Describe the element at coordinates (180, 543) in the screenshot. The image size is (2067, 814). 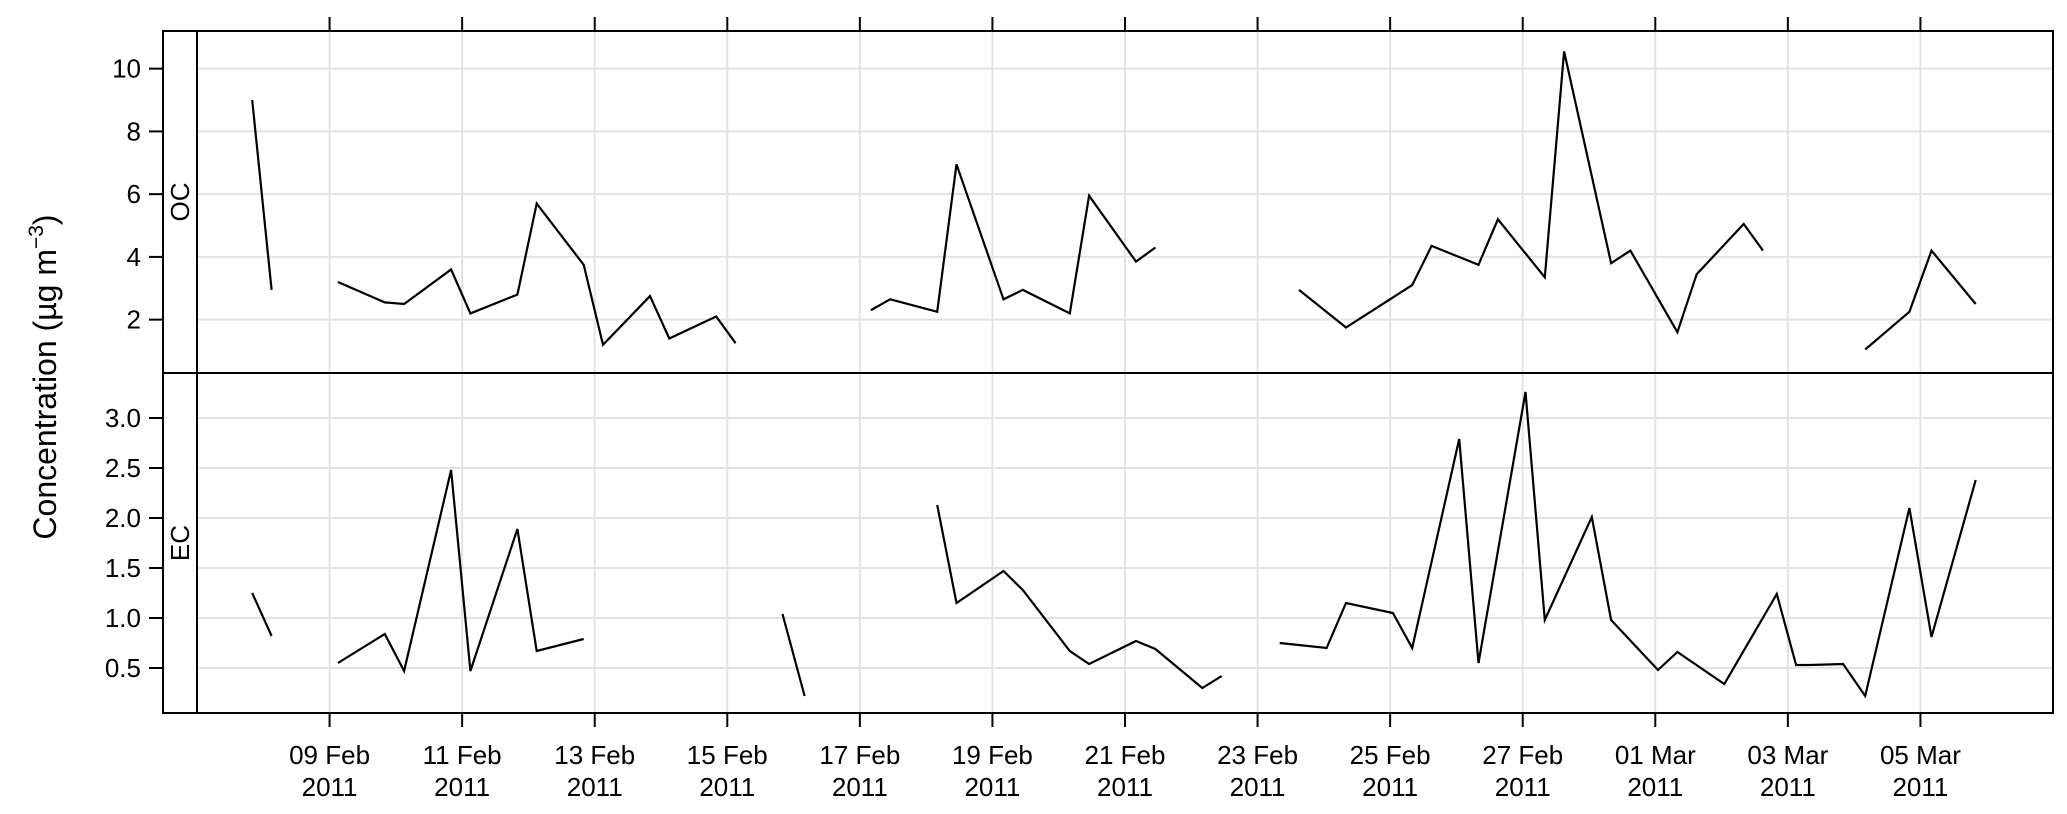
I see `panel-strip-label: EC` at that location.